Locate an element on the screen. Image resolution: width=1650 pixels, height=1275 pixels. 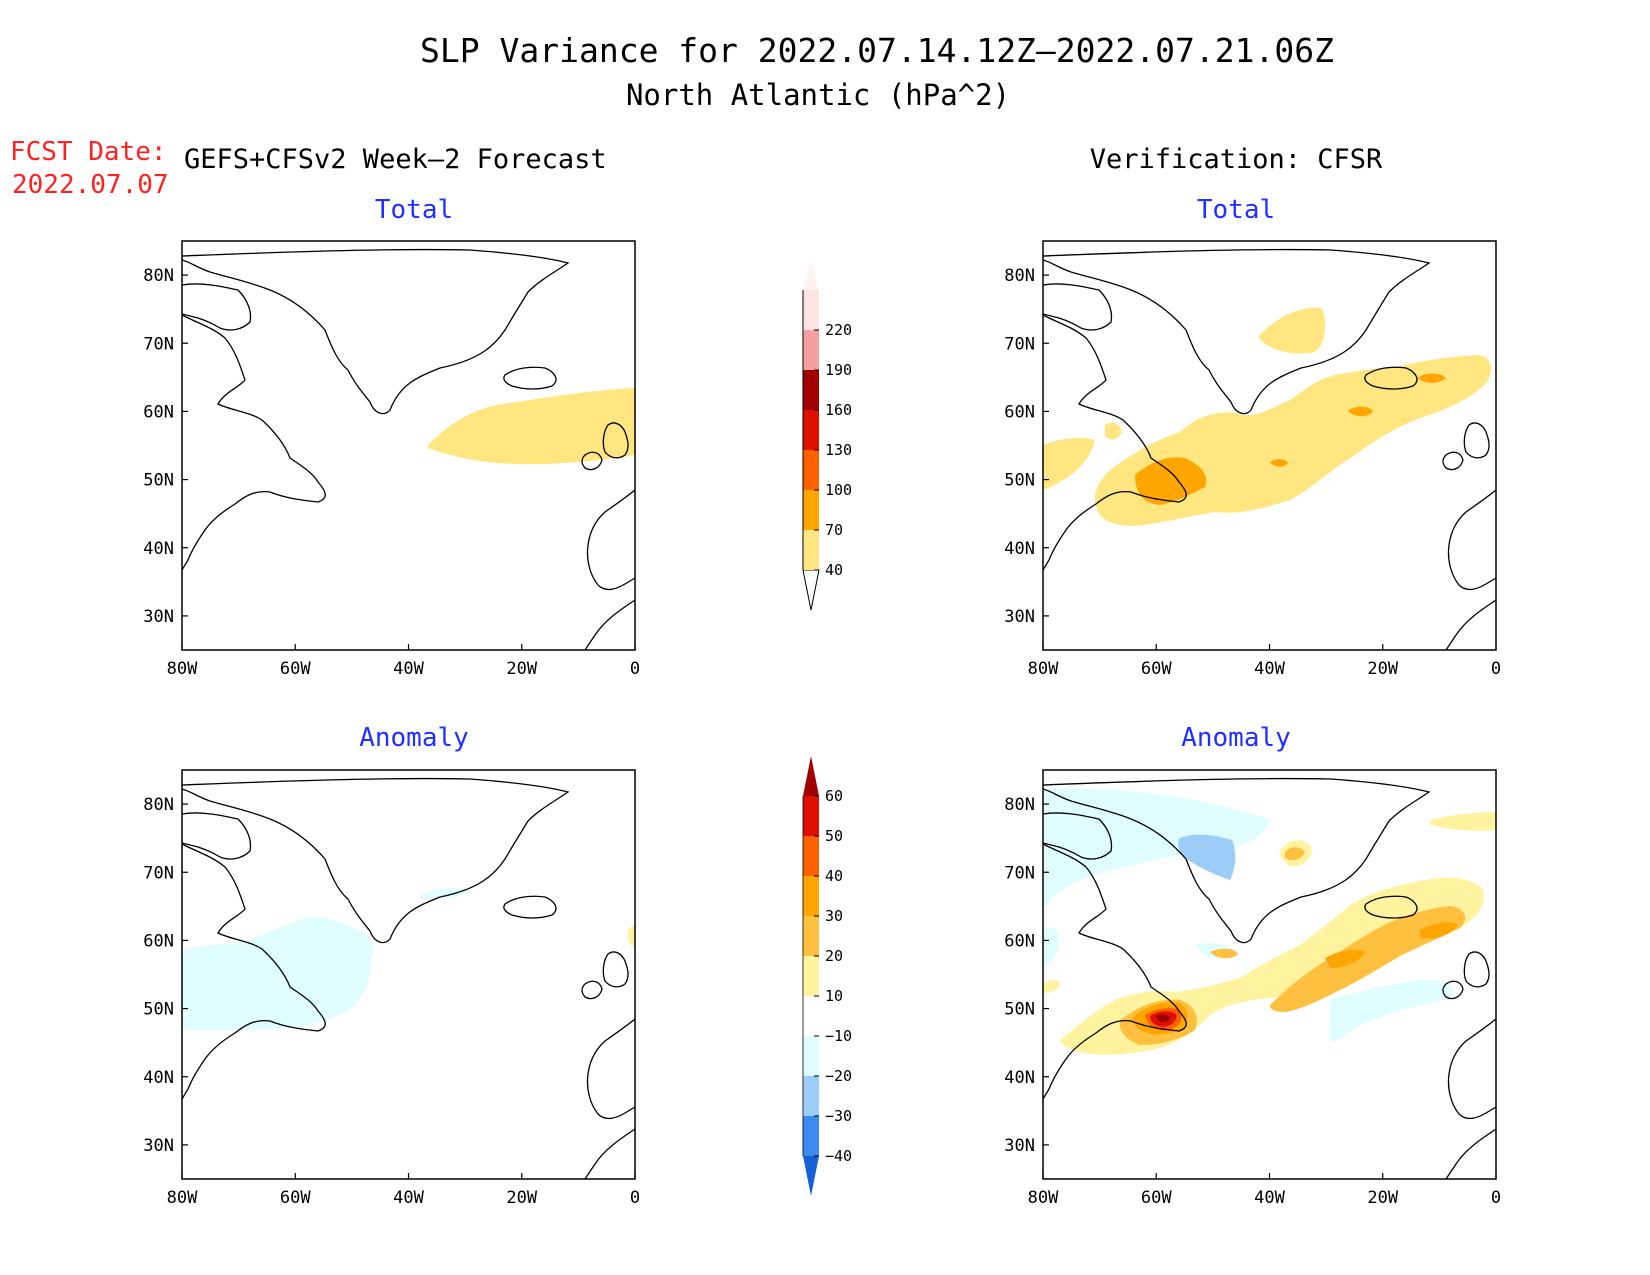
shading-forecast-total is located at coordinates (531, 426).